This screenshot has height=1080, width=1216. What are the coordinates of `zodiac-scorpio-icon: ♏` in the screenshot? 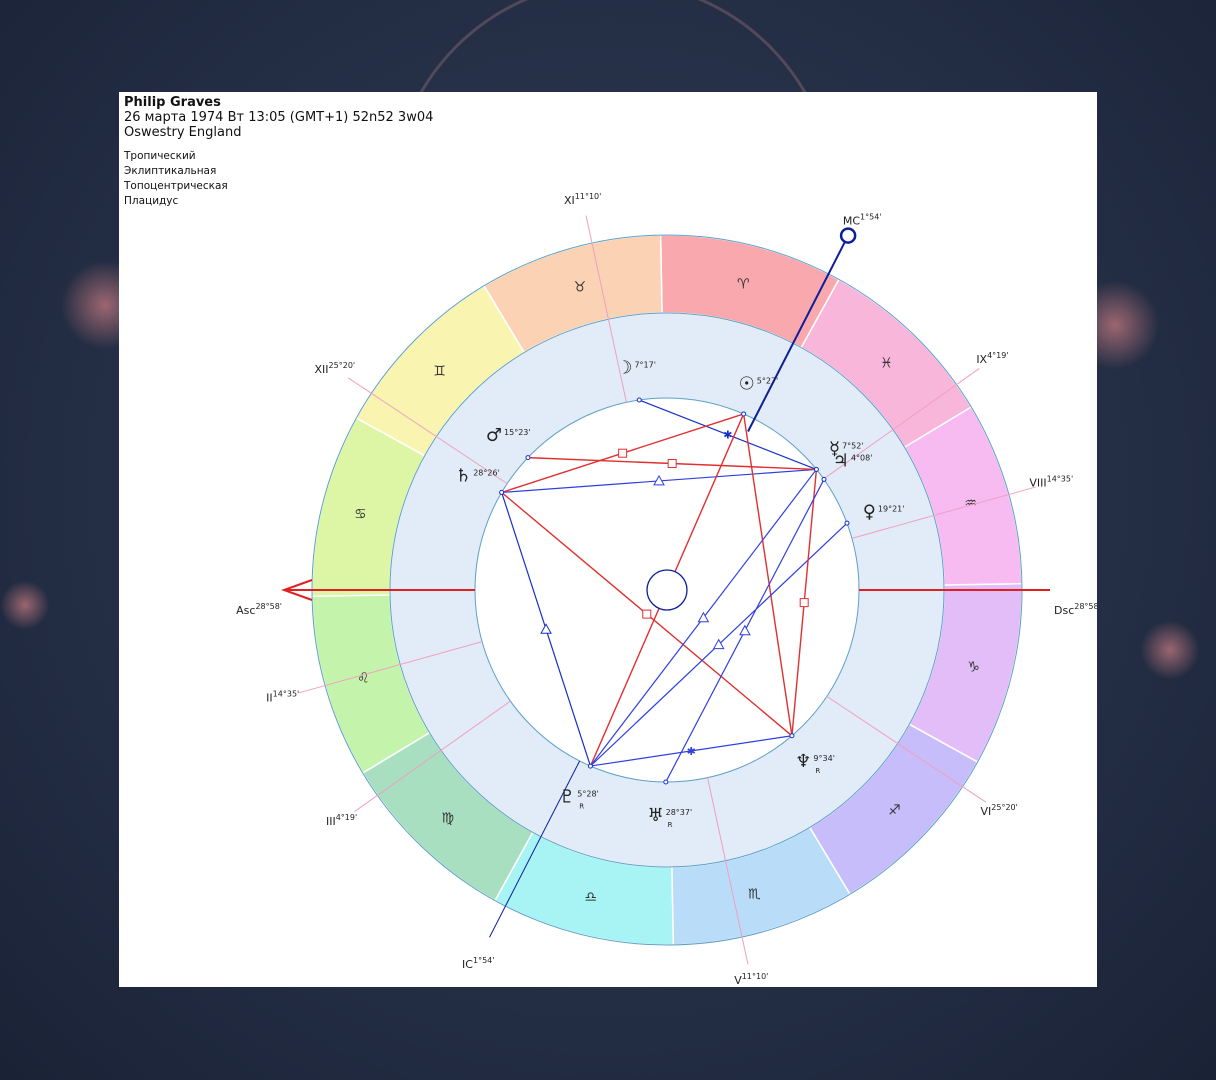 It's located at (754, 895).